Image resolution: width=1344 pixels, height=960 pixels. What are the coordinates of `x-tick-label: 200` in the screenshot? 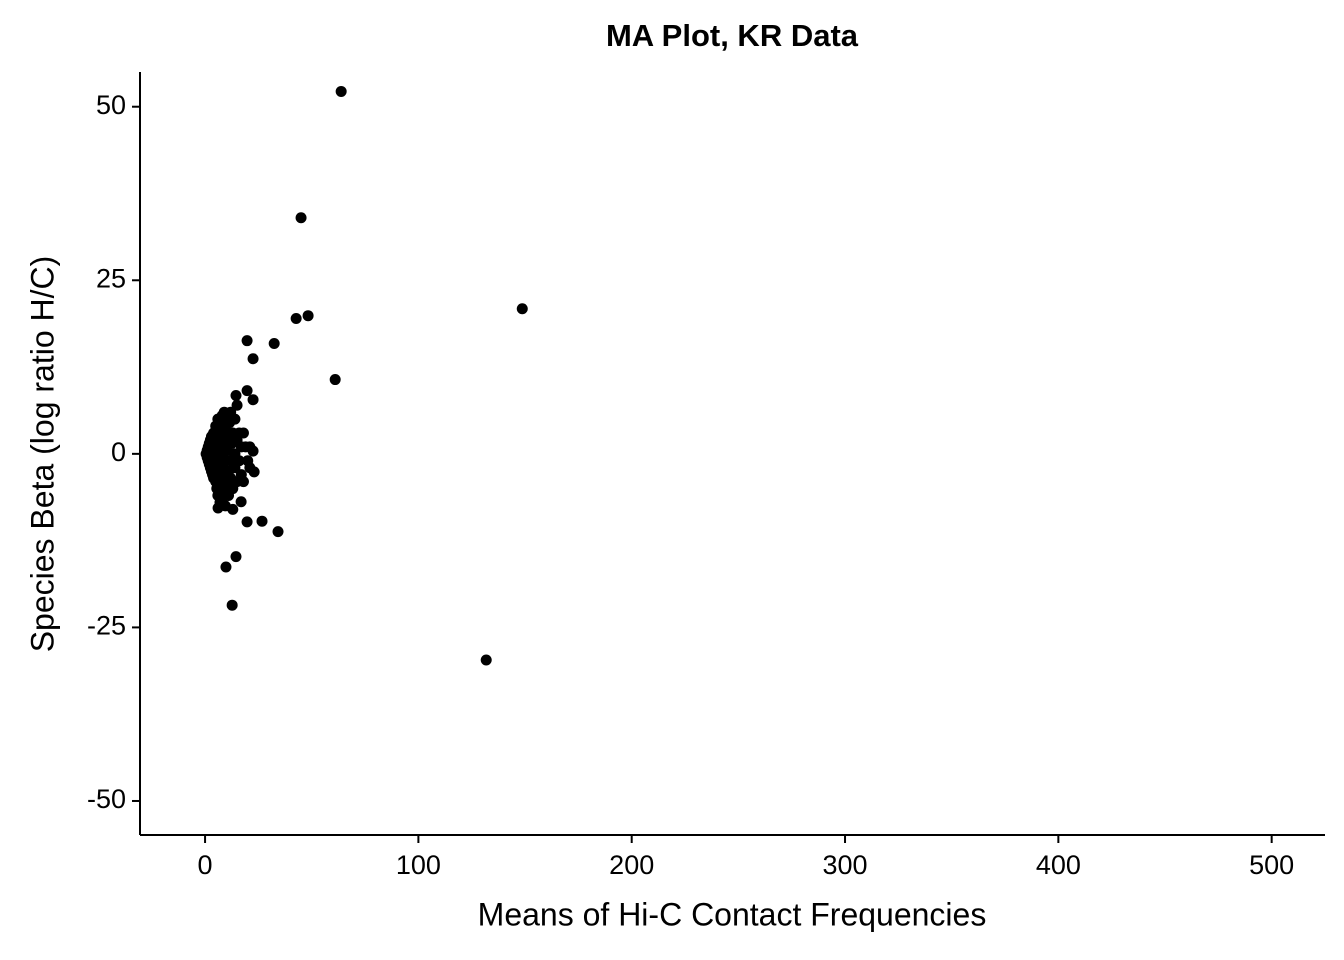 It's located at (631, 865).